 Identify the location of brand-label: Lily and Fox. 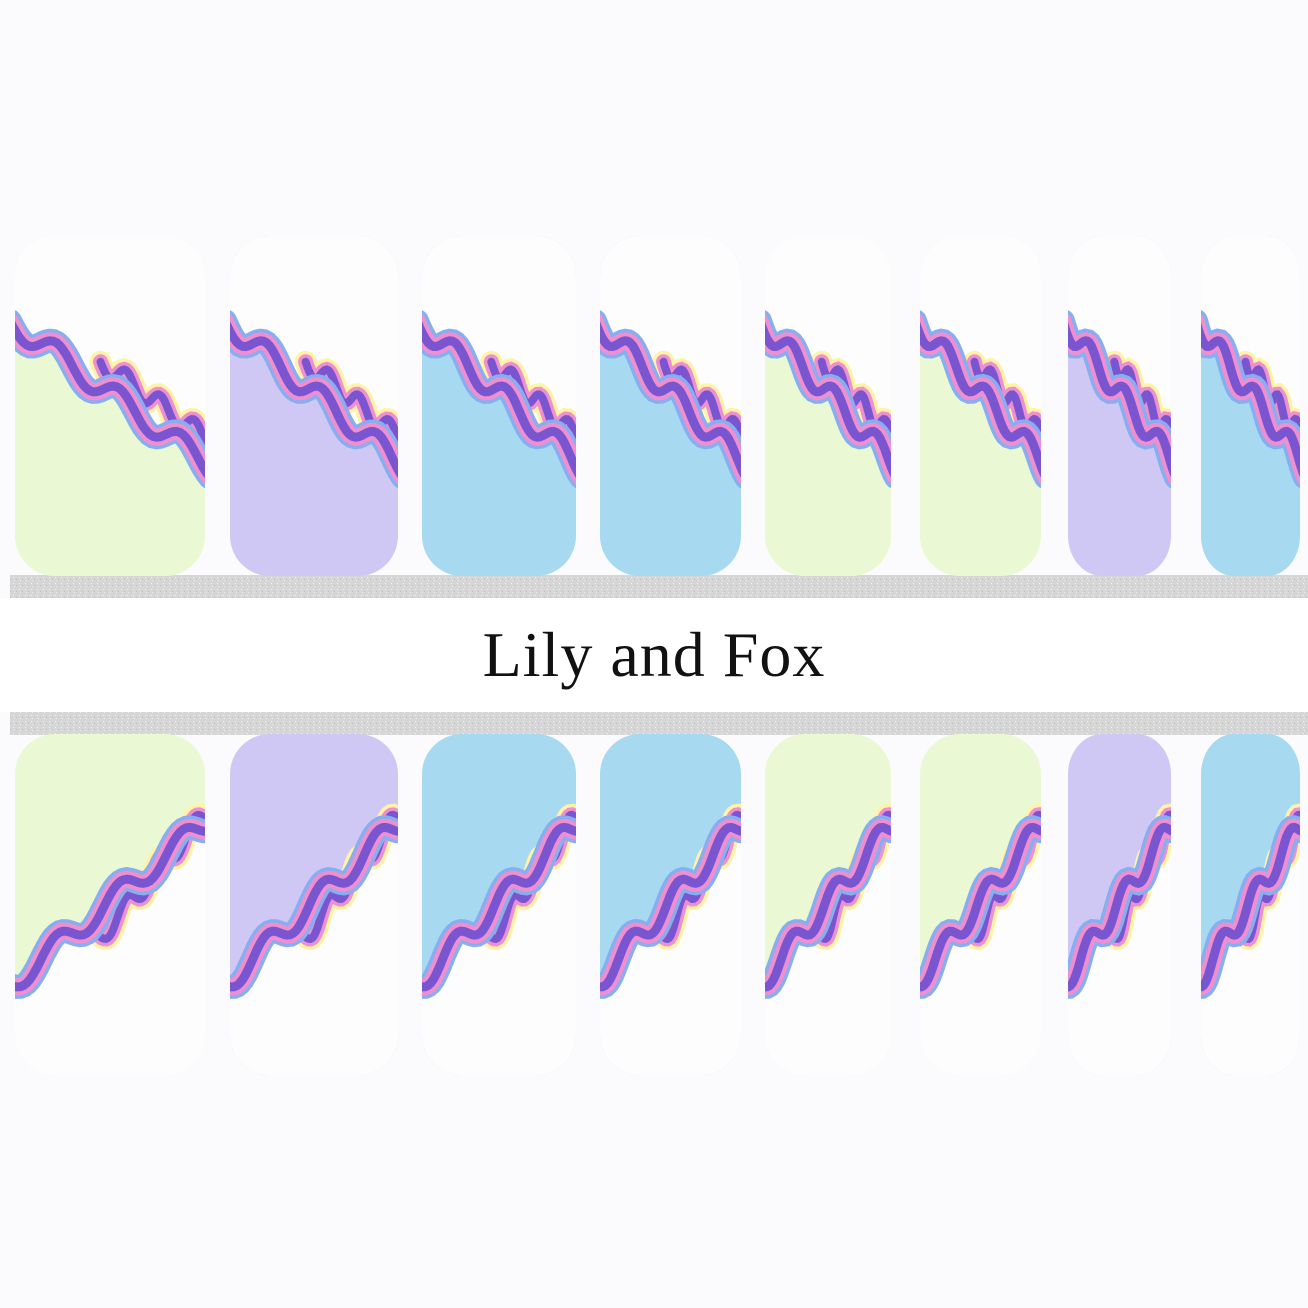
(654, 655).